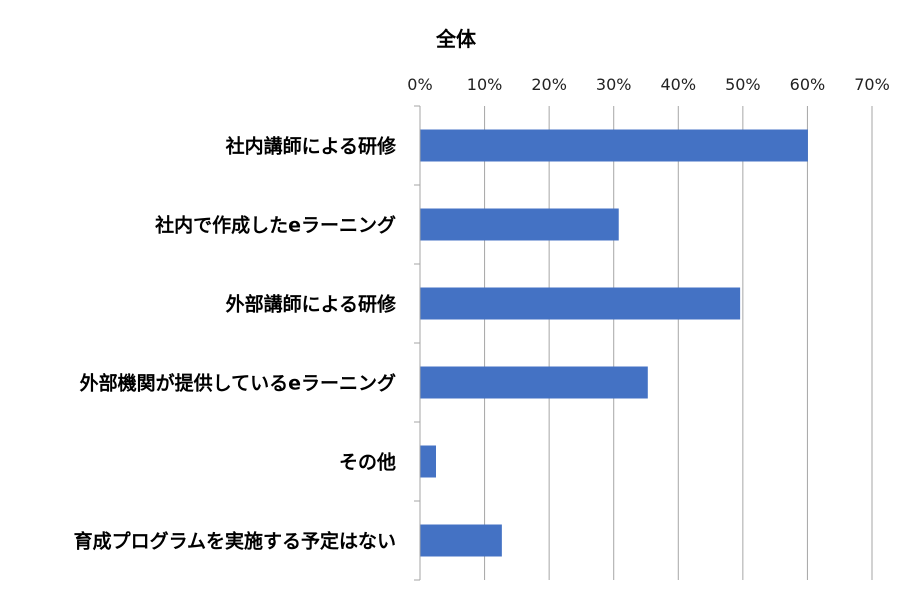 The image size is (915, 603). Describe the element at coordinates (419, 84) in the screenshot. I see `x-tick-label: 0%` at that location.